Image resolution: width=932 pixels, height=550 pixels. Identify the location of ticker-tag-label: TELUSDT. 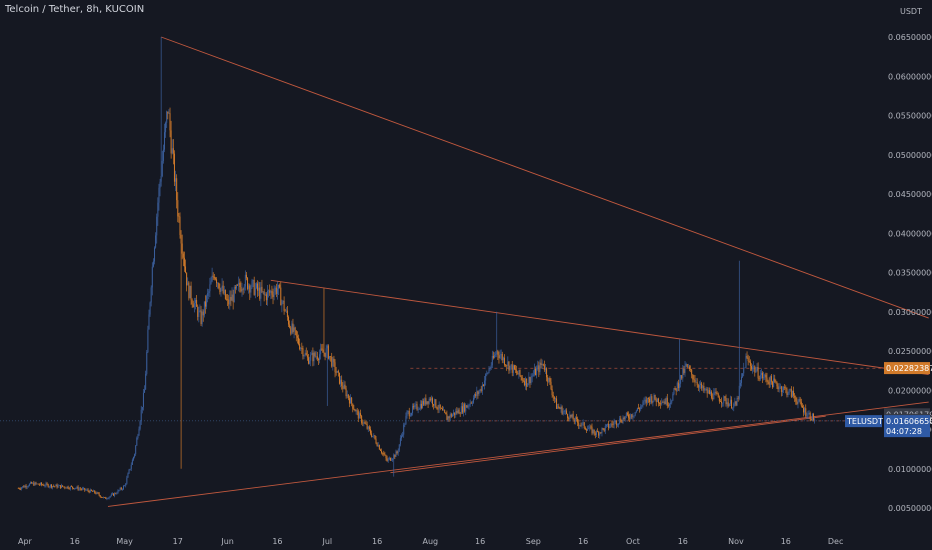
(864, 421).